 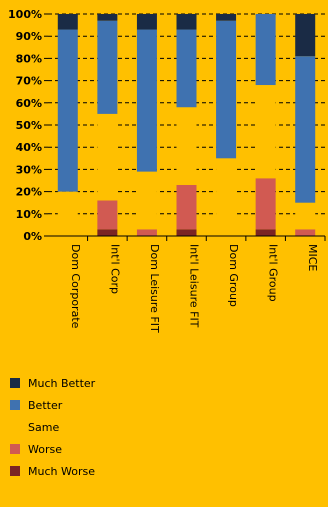 I want to click on legend-label: Worse, so click(x=45, y=449).